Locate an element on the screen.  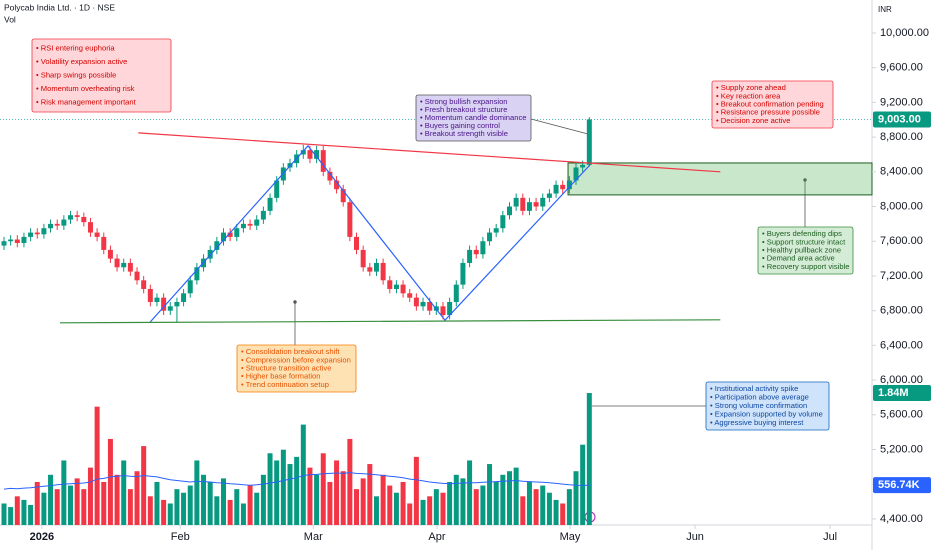
x-tick-label: Mar is located at coordinates (313, 537).